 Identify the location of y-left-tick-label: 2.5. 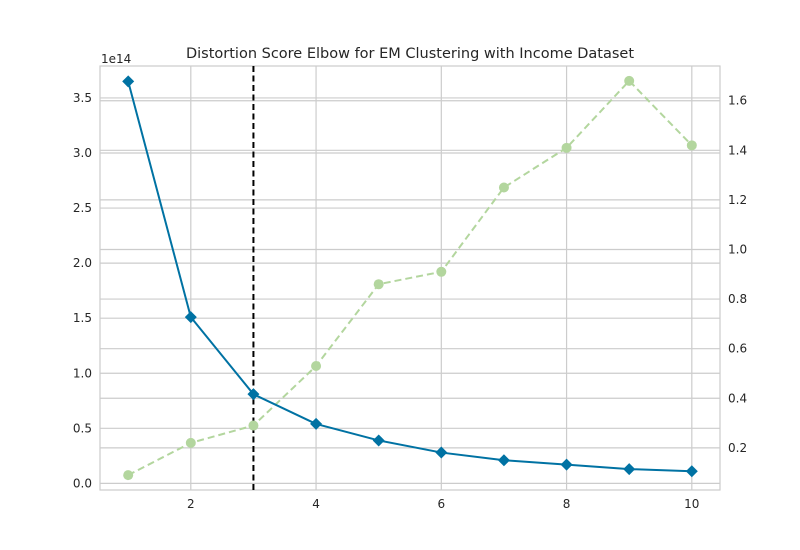
(82, 208).